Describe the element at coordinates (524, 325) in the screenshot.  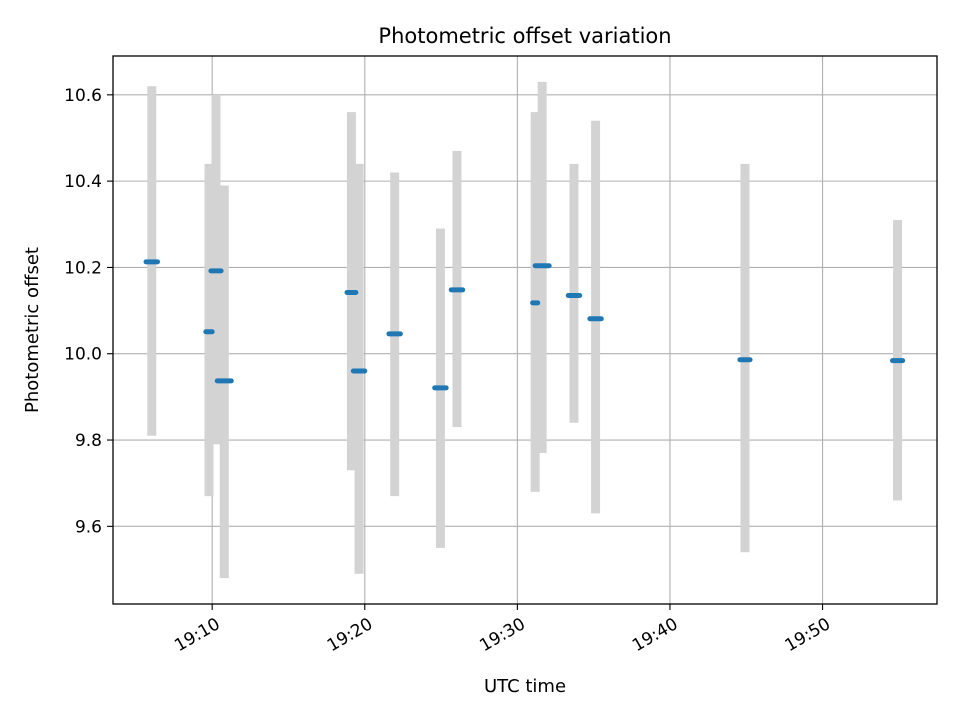
I see `data-points` at that location.